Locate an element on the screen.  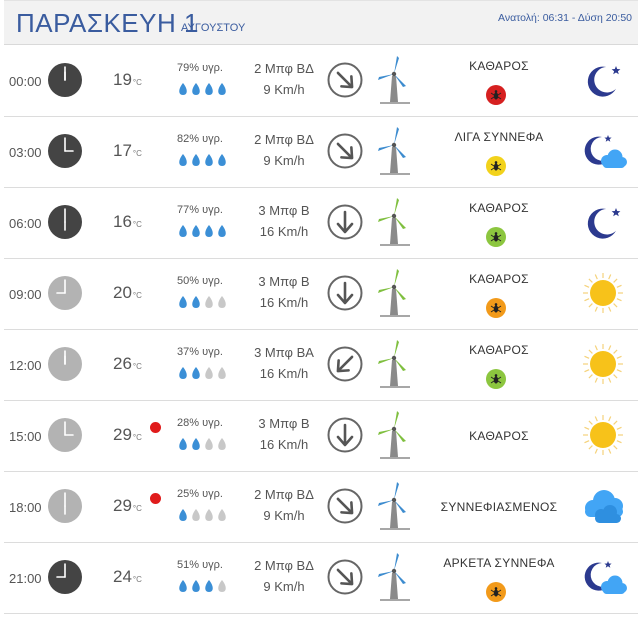
cloud-icon is located at coordinates (603, 506).